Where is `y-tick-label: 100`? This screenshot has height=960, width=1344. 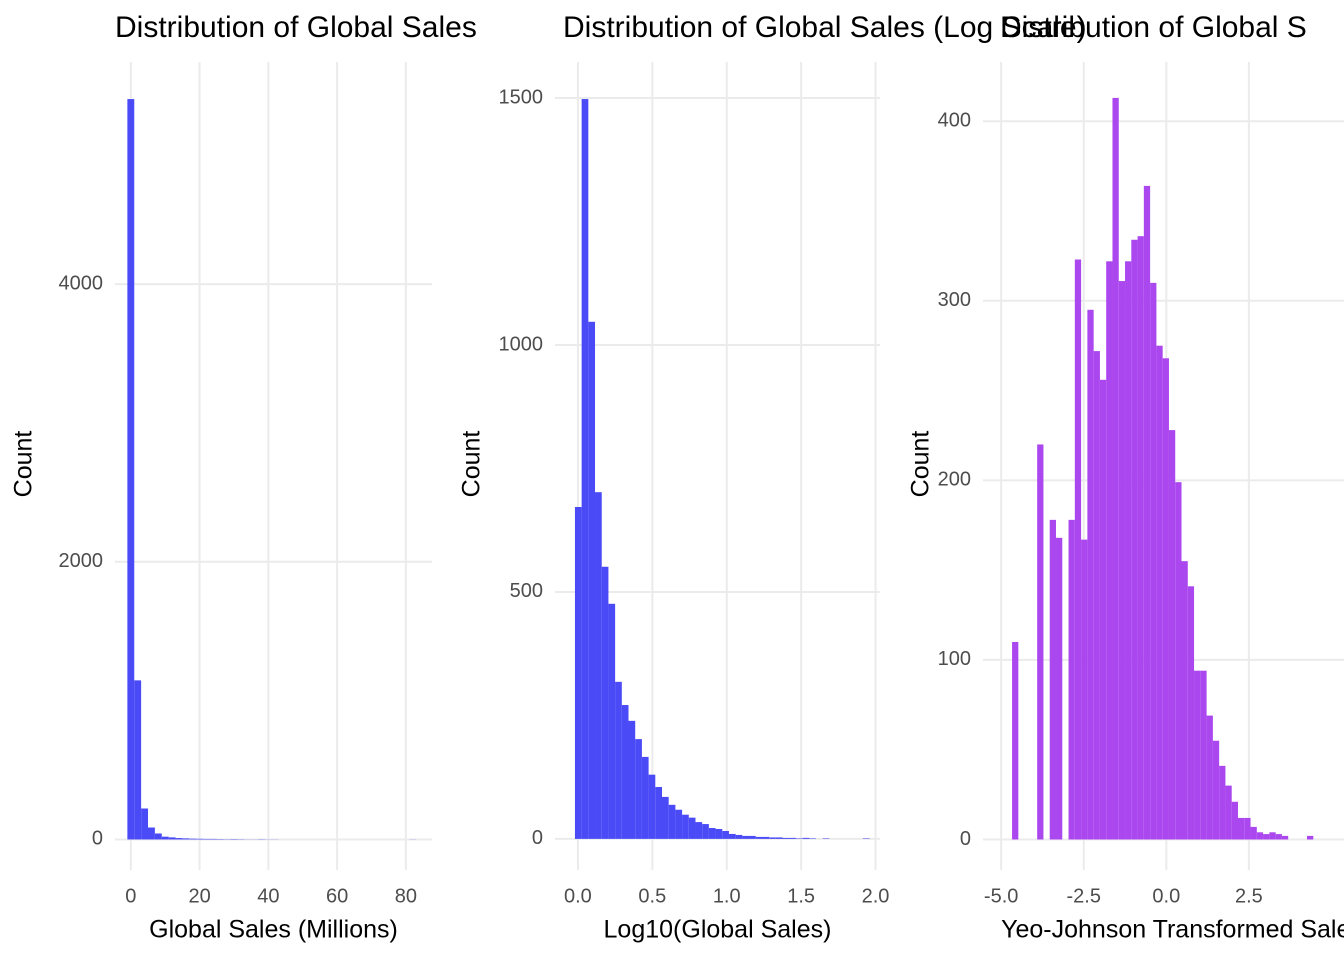
y-tick-label: 100 is located at coordinates (954, 659).